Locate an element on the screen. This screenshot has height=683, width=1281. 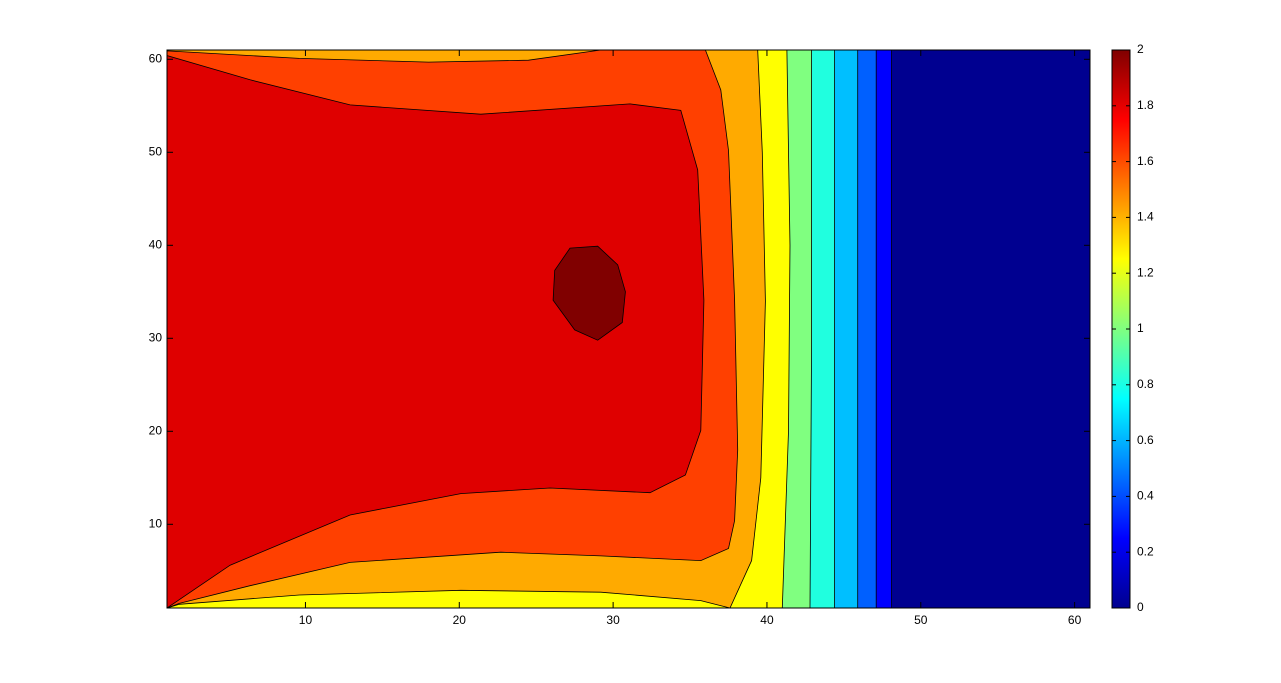
y-tick-label: 50 is located at coordinates (156, 151).